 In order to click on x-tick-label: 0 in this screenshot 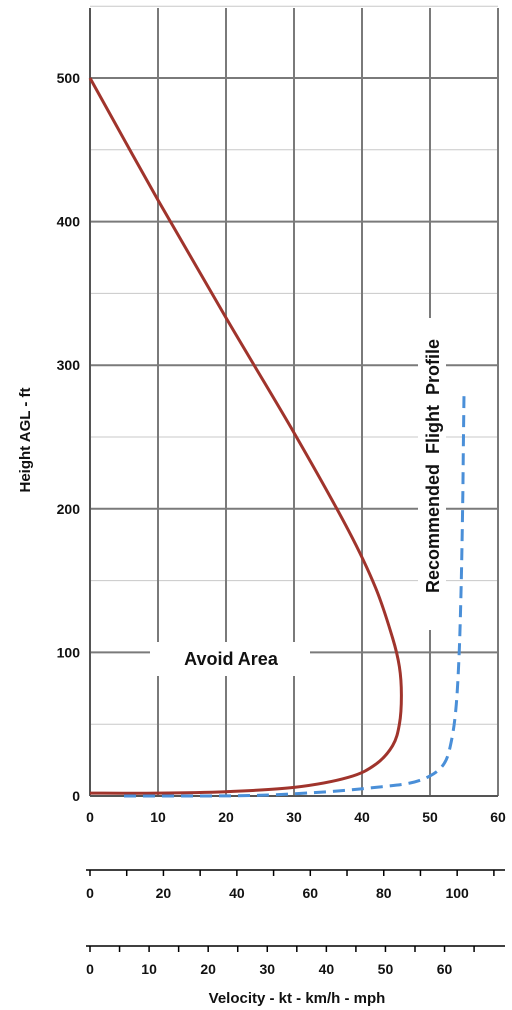, I will do `click(90, 817)`.